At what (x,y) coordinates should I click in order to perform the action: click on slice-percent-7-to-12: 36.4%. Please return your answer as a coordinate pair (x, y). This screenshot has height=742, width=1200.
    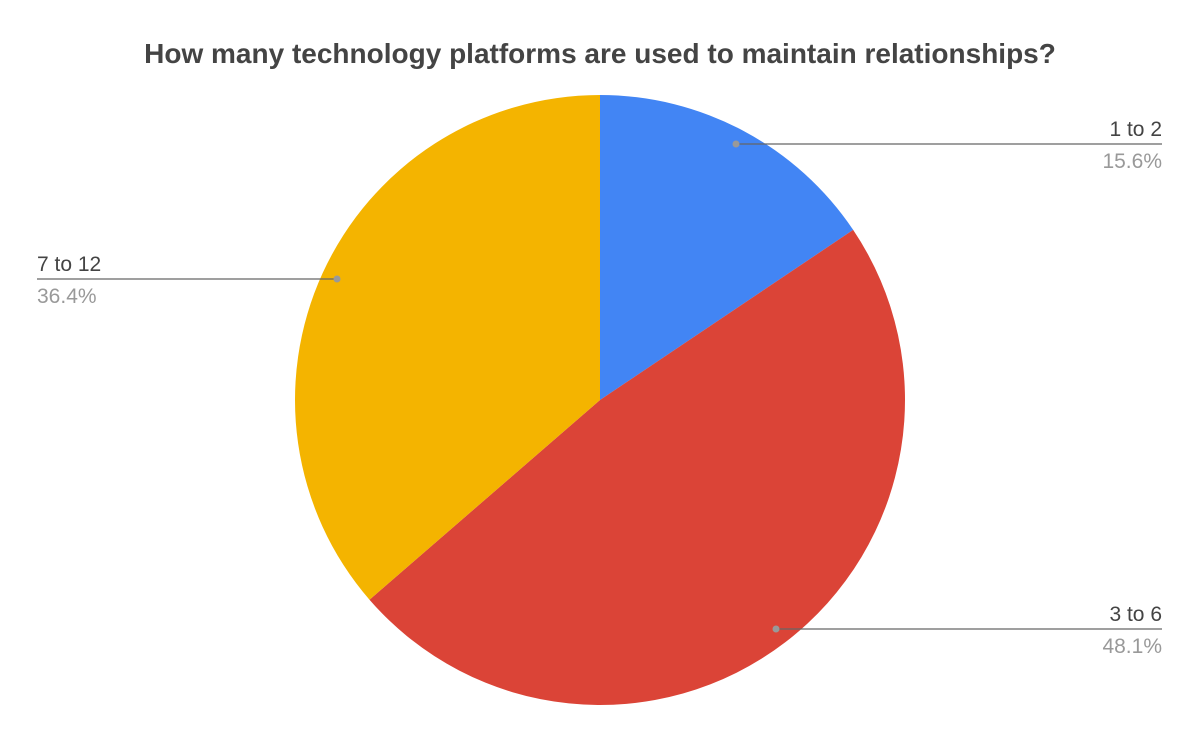
    Looking at the image, I should click on (67, 296).